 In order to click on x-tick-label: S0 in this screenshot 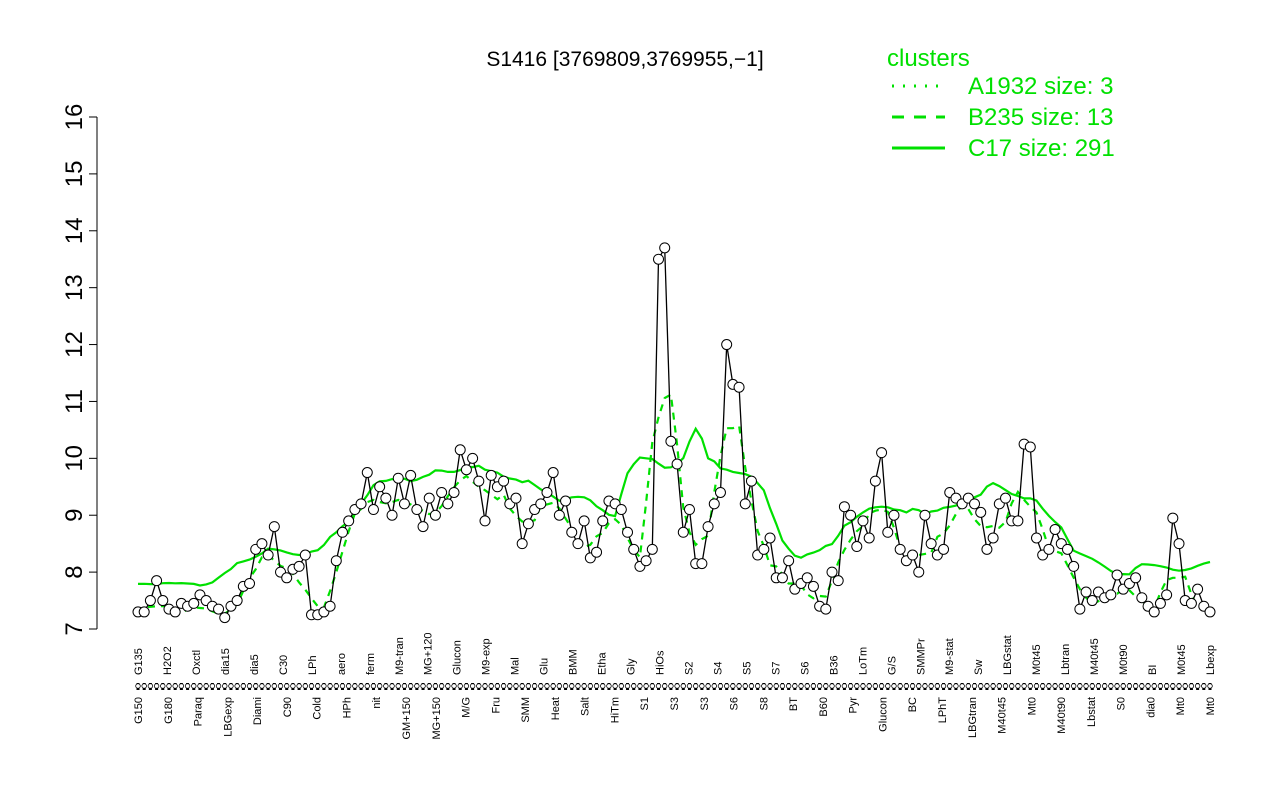, I will do `click(1122, 703)`.